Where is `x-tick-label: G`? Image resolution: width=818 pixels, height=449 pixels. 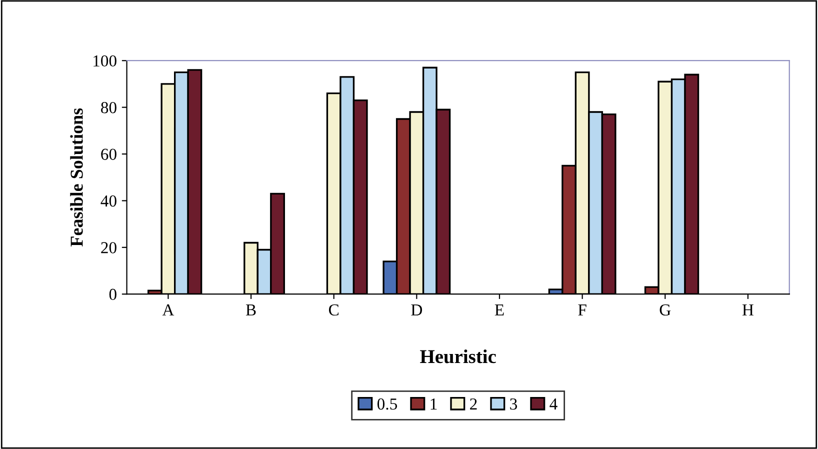
x-tick-label: G is located at coordinates (665, 310).